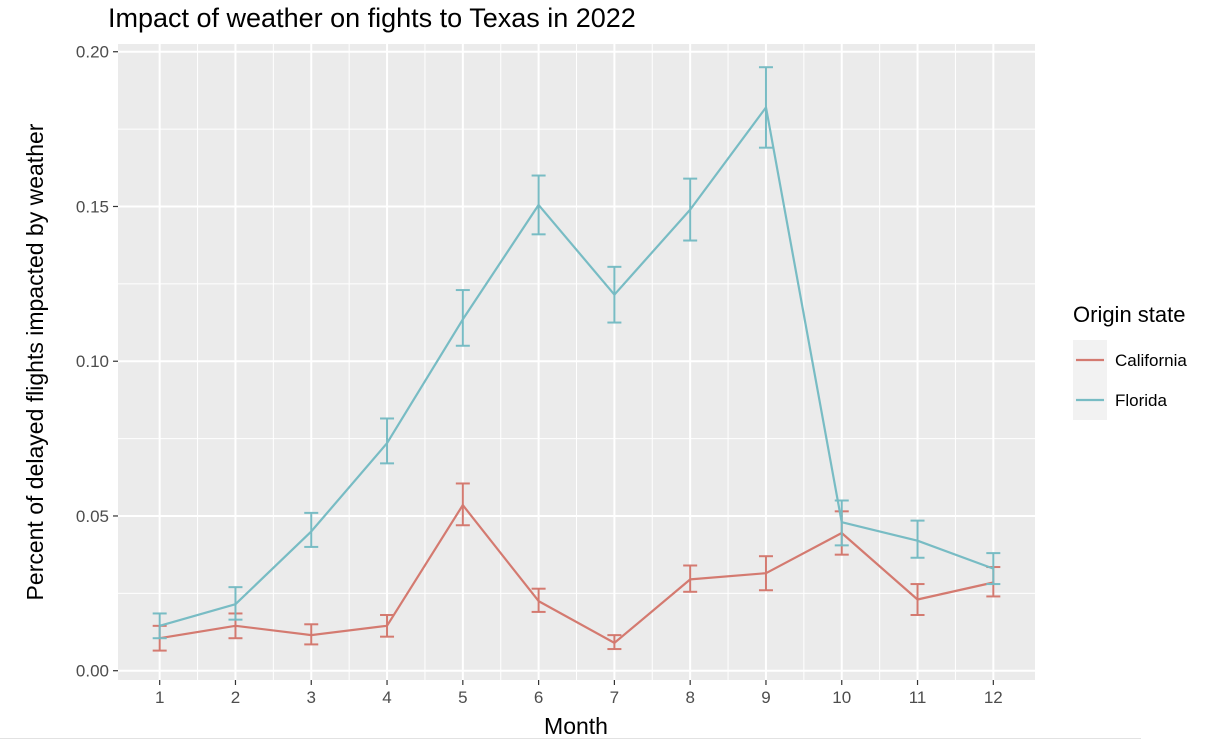  Describe the element at coordinates (765, 697) in the screenshot. I see `x-tick-label: 9` at that location.